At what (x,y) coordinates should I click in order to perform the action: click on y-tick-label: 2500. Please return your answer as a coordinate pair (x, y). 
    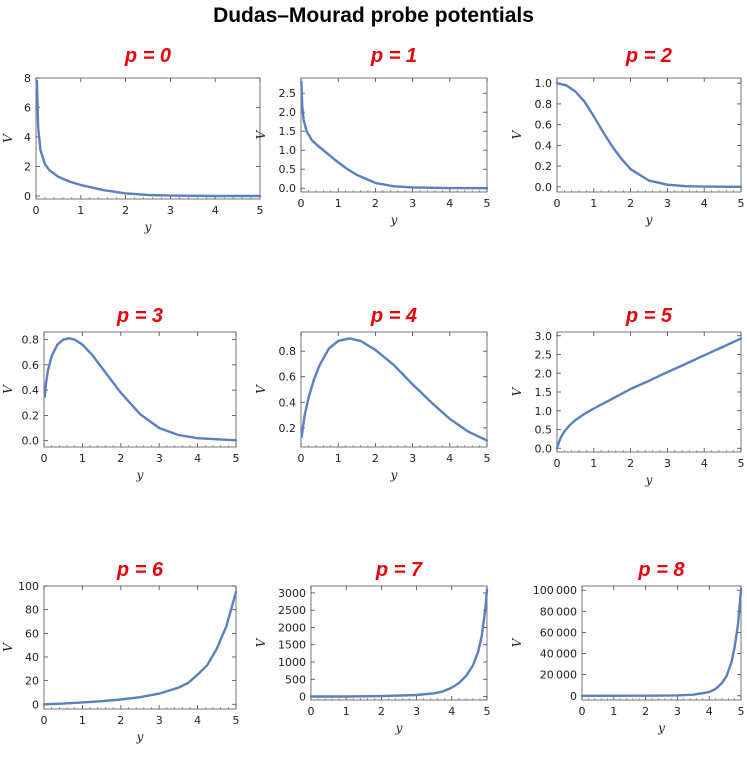
    Looking at the image, I should click on (292, 610).